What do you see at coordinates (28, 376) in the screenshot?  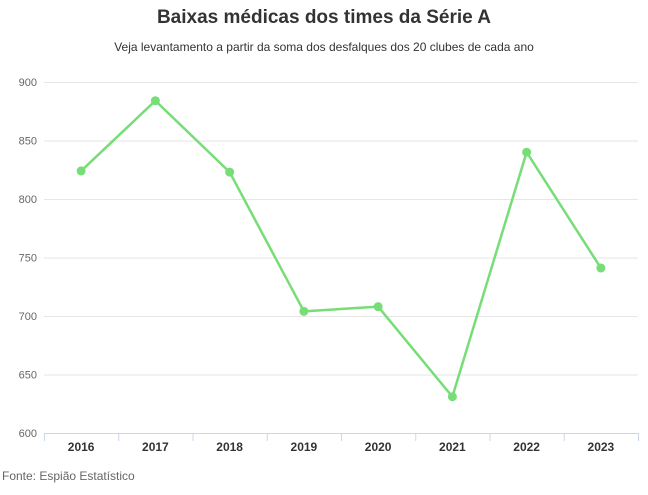 I see `y-axis-tick-label: 650` at bounding box center [28, 376].